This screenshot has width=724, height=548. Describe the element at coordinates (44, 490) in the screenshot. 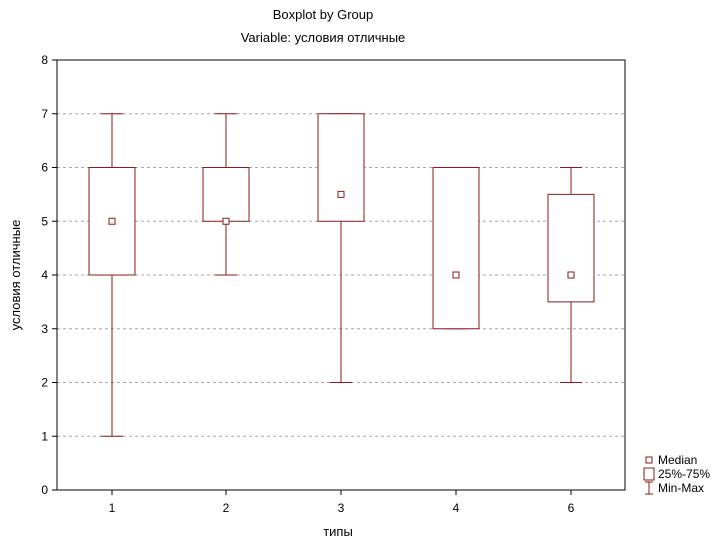

I see `y-tick-label: 0` at that location.